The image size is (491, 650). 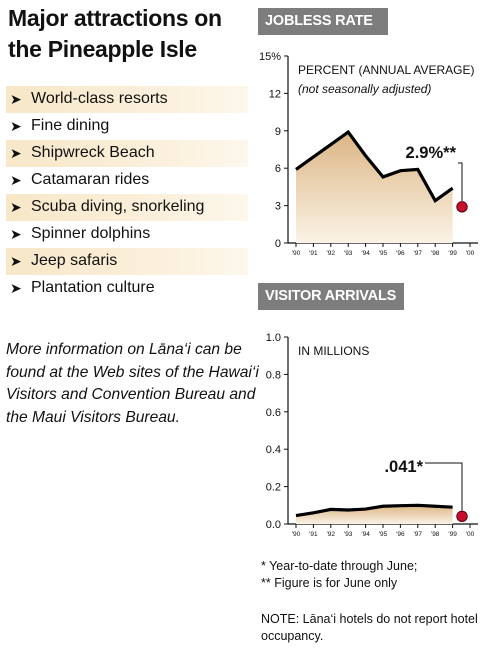 I want to click on y-tick-label: 0.4, so click(x=273, y=450).